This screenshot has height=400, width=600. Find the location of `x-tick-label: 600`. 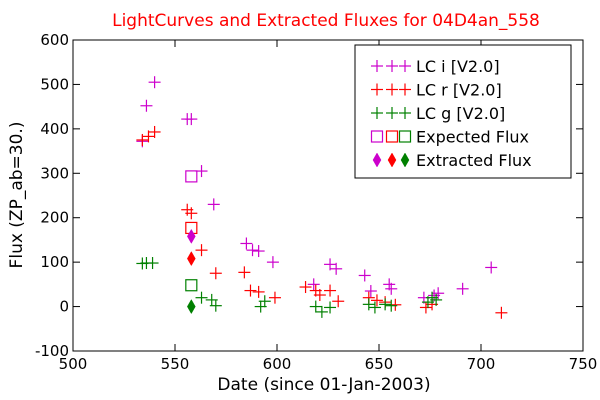

x-tick-label: 600 is located at coordinates (277, 364).